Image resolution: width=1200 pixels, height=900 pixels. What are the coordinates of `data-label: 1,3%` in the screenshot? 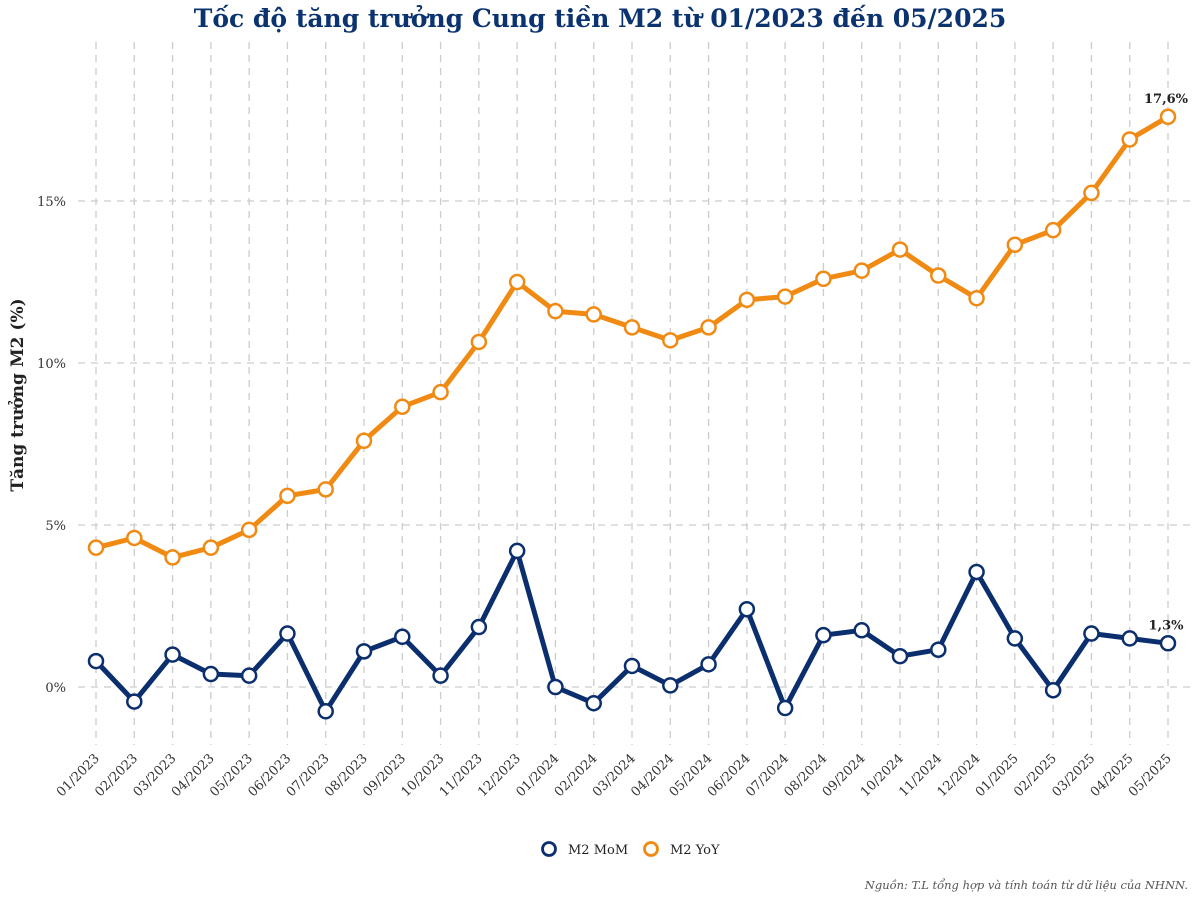 It's located at (1167, 625).